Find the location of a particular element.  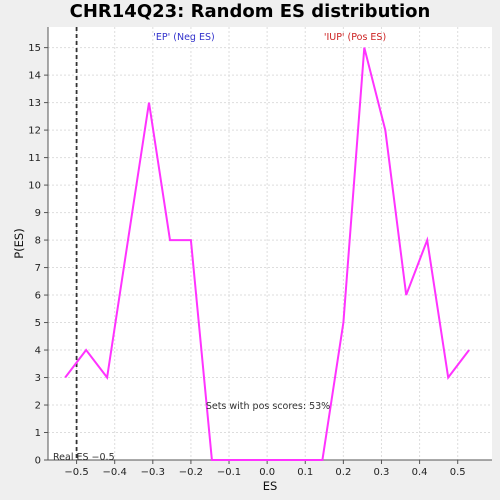

x-tick-label: −0.4 is located at coordinates (115, 472).